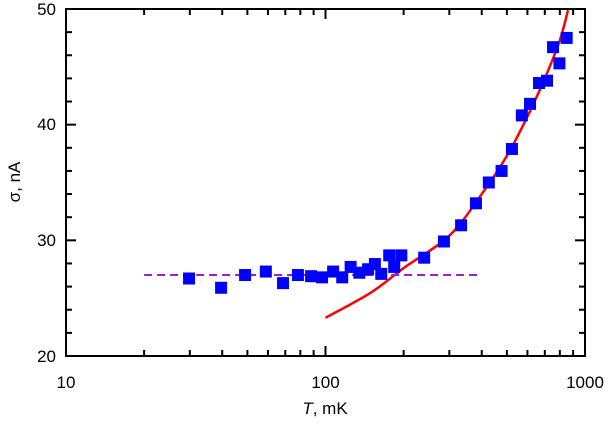  What do you see at coordinates (331, 408) in the screenshot?
I see `x-axis-unit: , mK` at bounding box center [331, 408].